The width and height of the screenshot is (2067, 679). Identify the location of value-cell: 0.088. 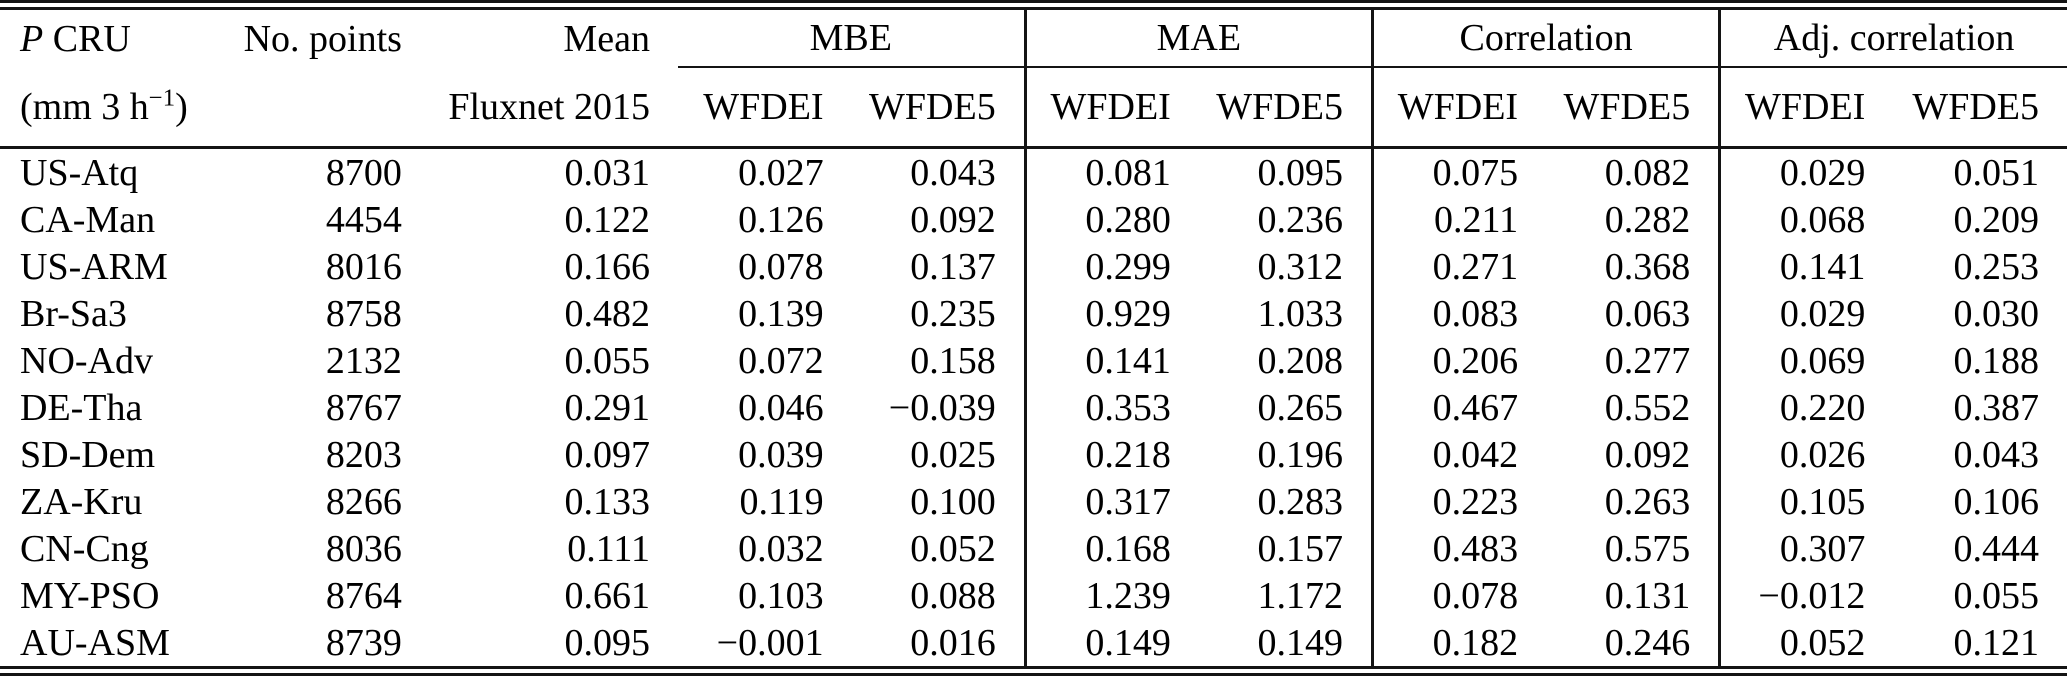
(953, 595).